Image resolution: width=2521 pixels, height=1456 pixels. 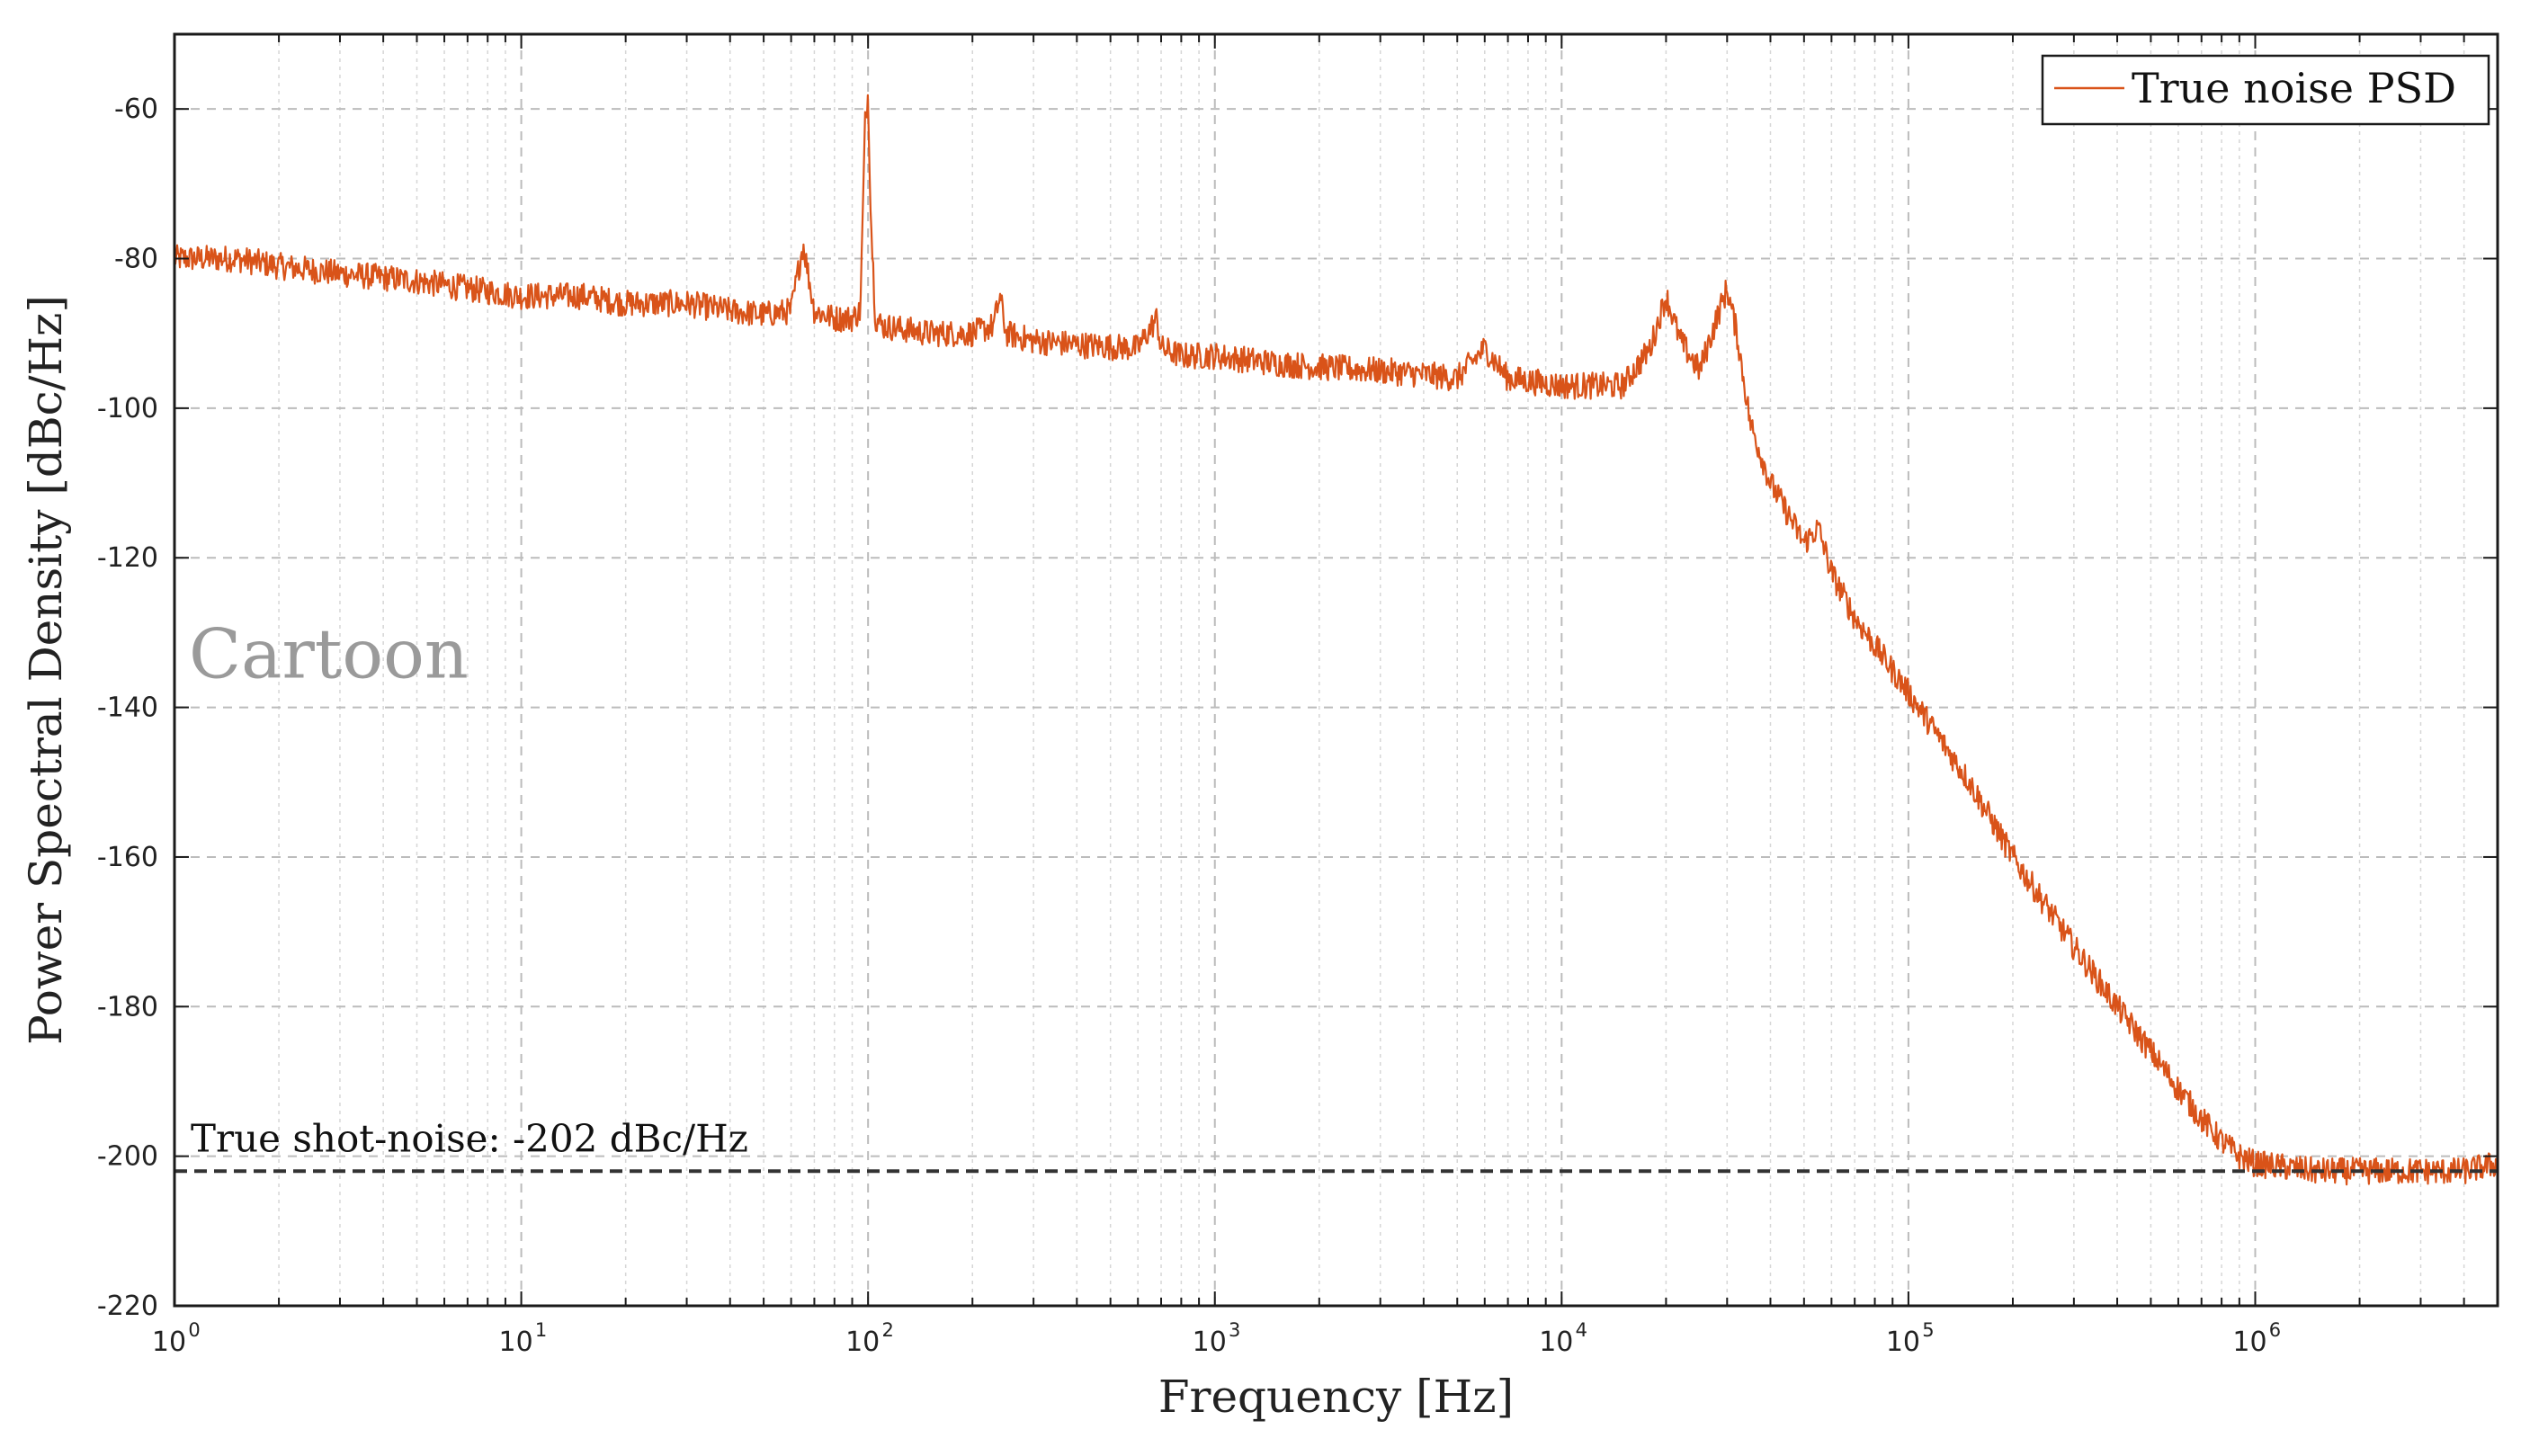 I want to click on x-tick-exponent: 5, so click(x=1928, y=1330).